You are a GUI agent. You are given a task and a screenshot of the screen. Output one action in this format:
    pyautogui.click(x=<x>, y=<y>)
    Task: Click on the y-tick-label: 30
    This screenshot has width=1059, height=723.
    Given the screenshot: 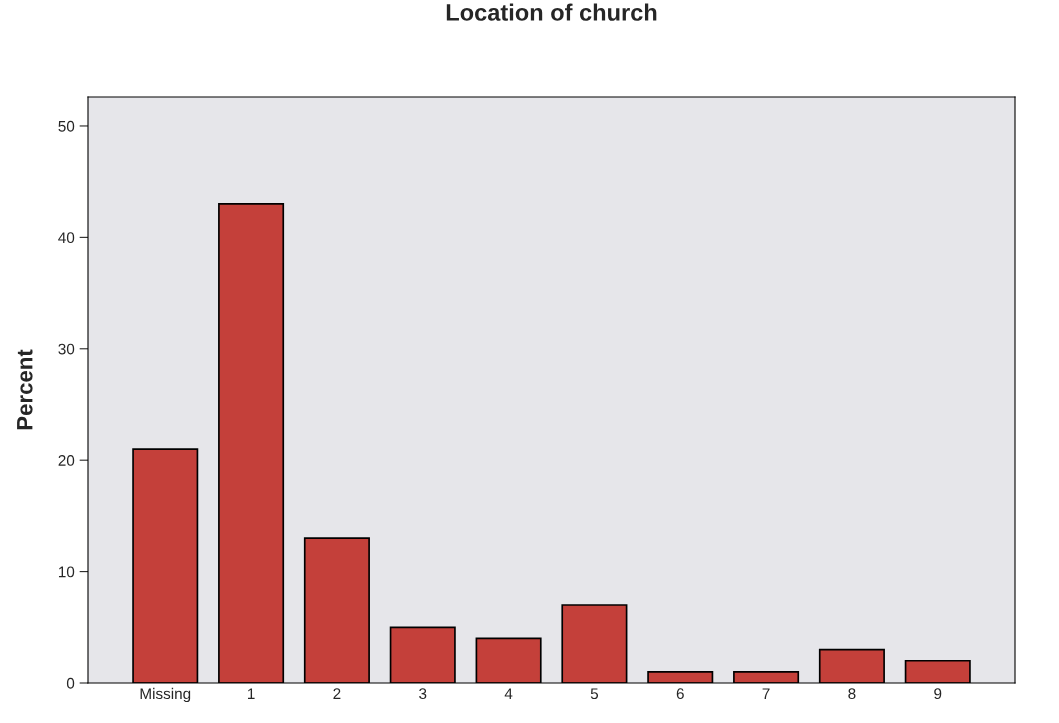 What is the action you would take?
    pyautogui.click(x=66, y=349)
    